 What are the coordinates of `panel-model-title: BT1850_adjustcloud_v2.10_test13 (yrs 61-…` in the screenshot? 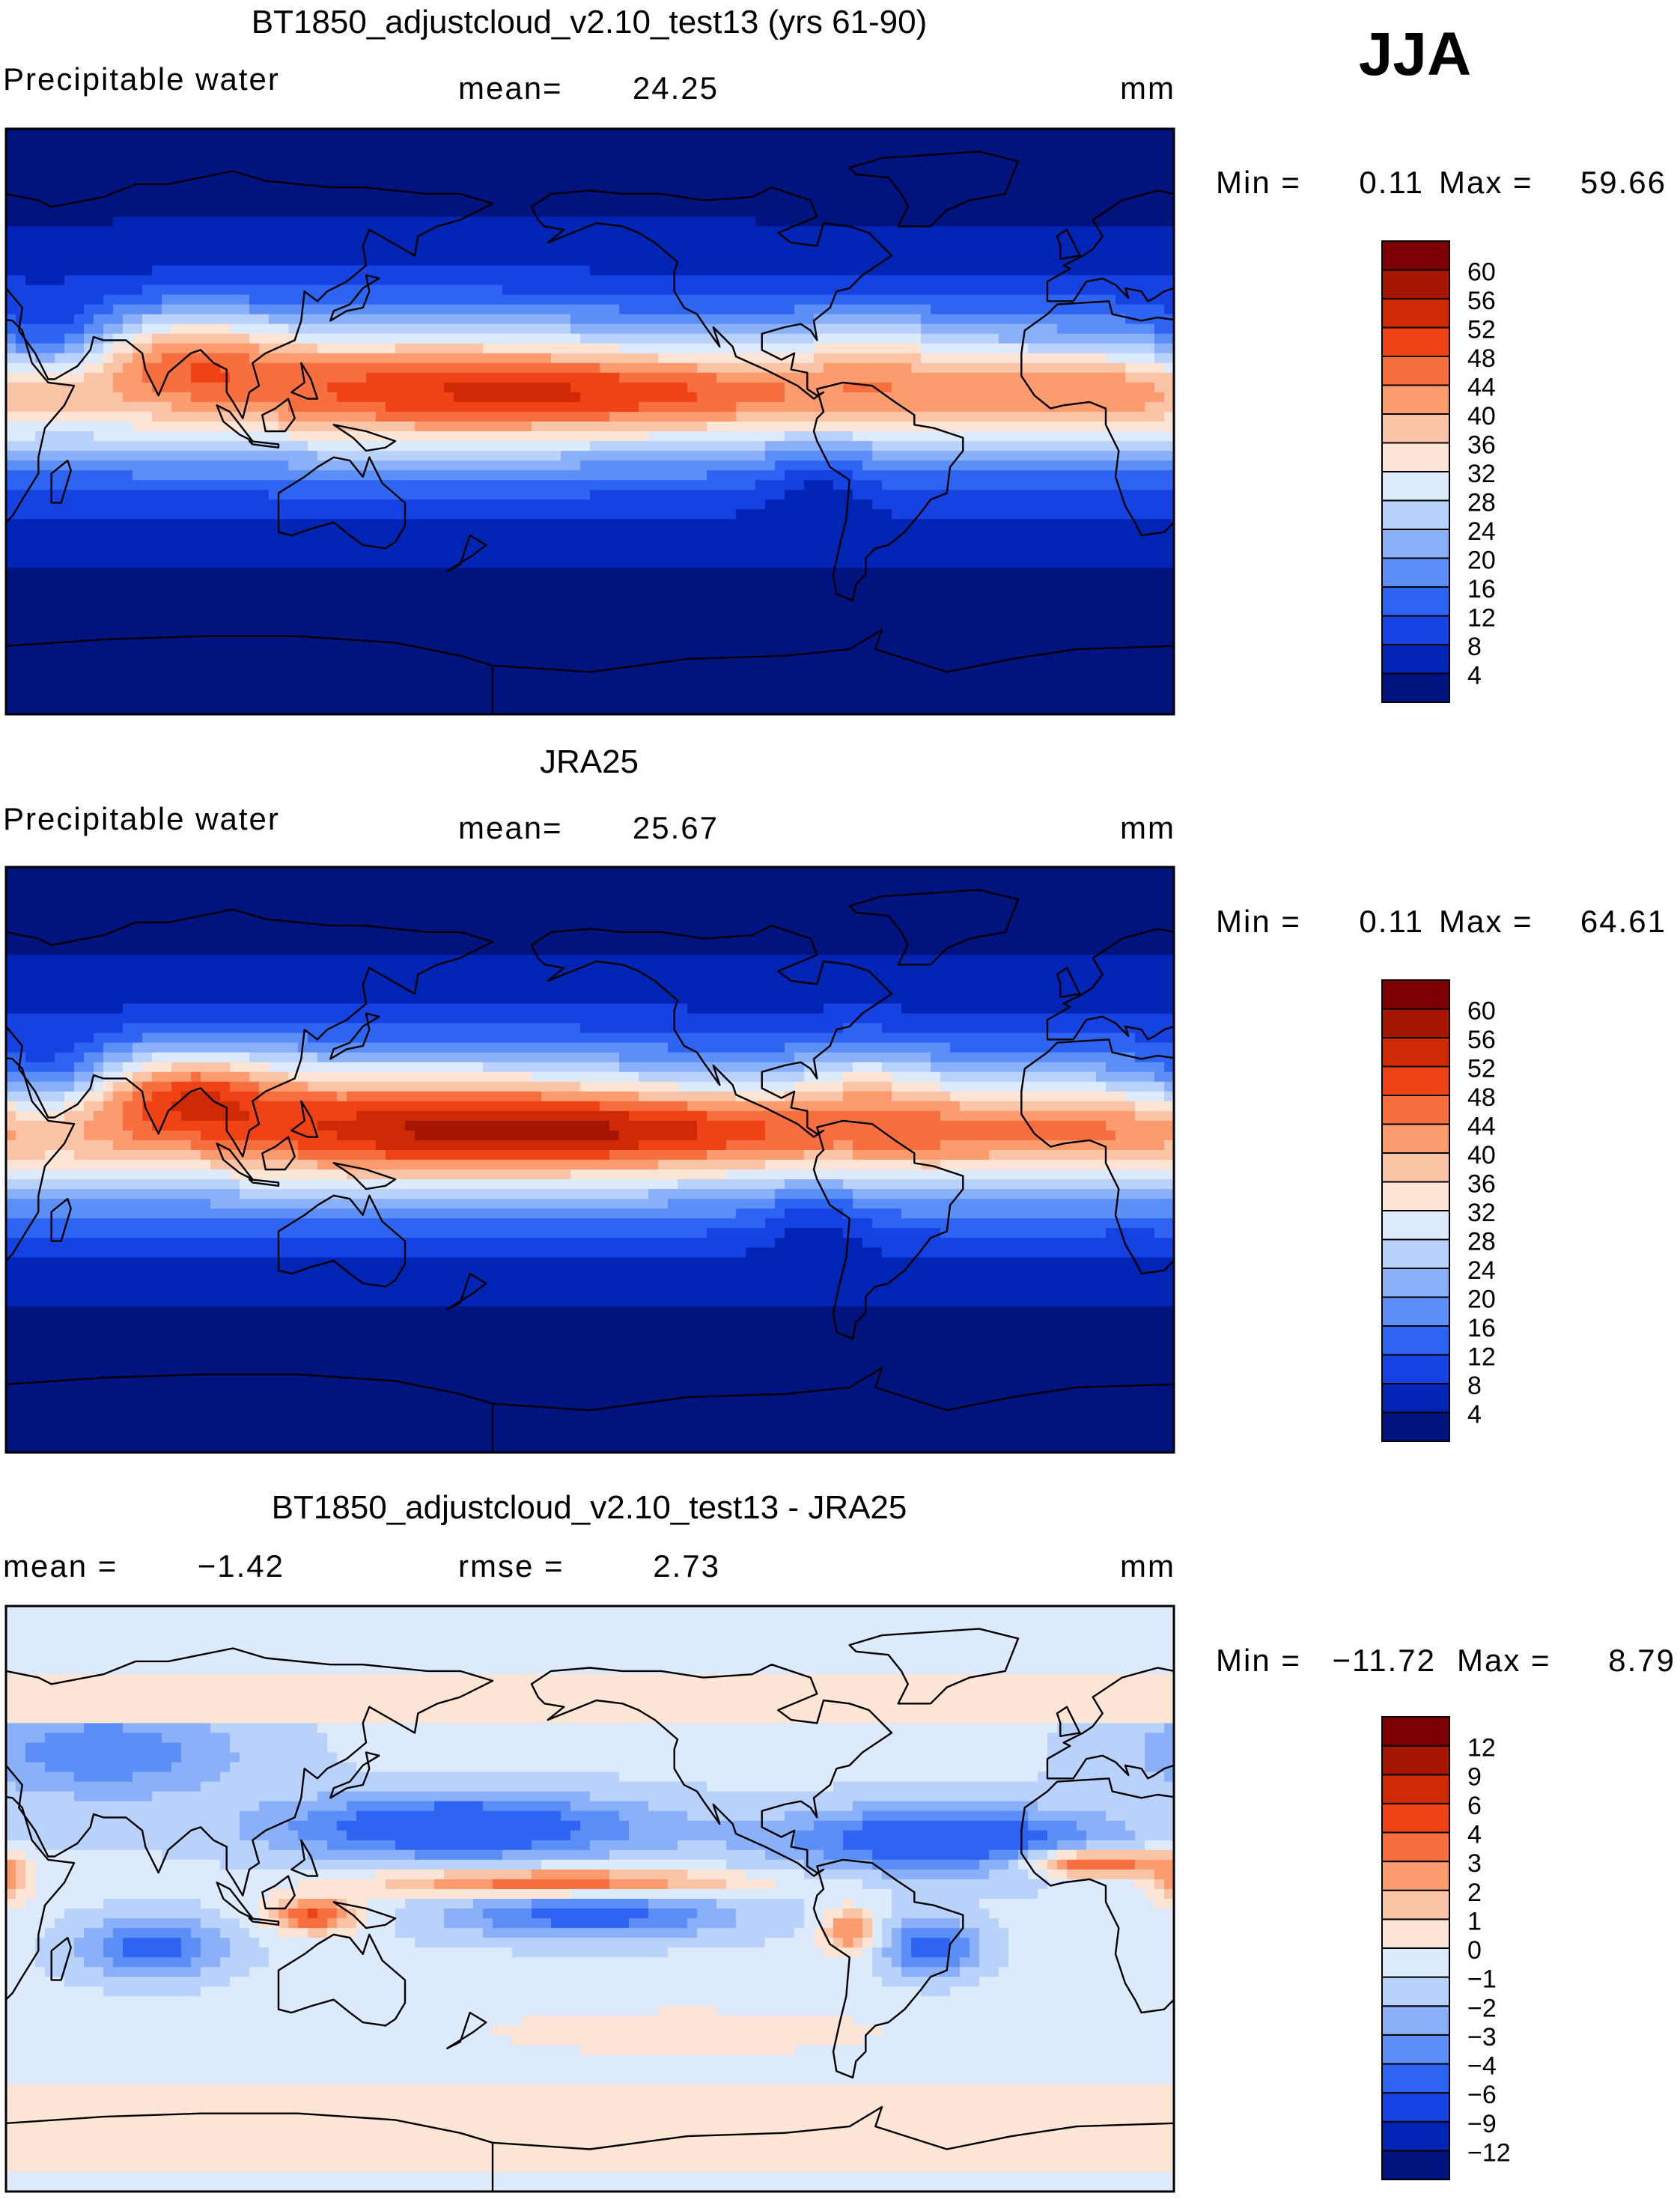 It's located at (590, 22).